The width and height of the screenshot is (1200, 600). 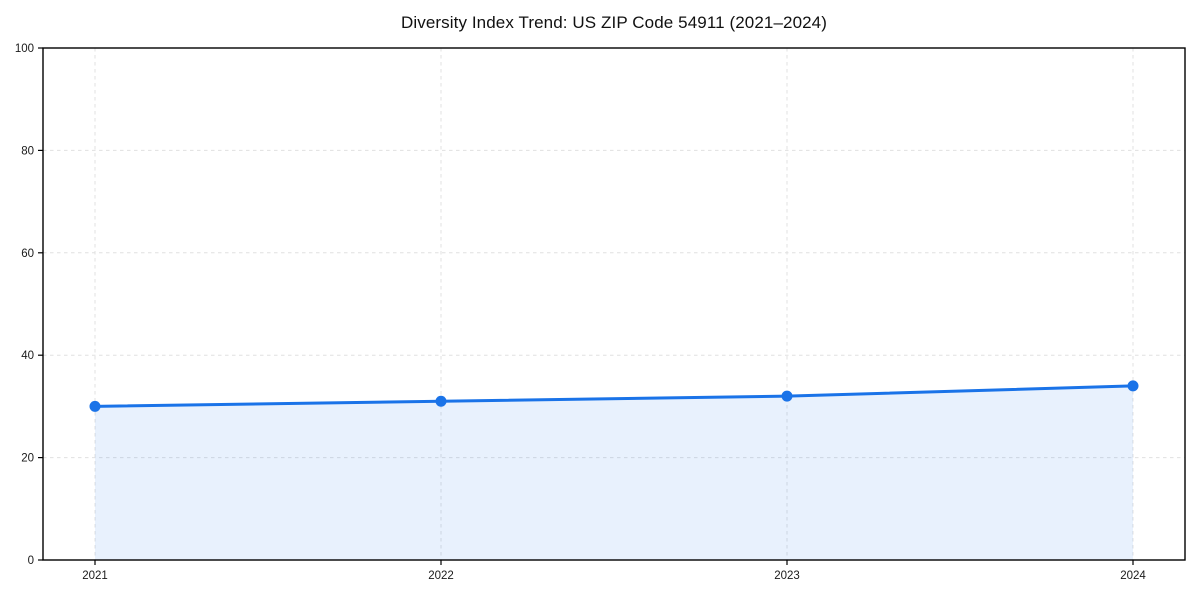 I want to click on y-tick-label: 100, so click(x=24, y=49).